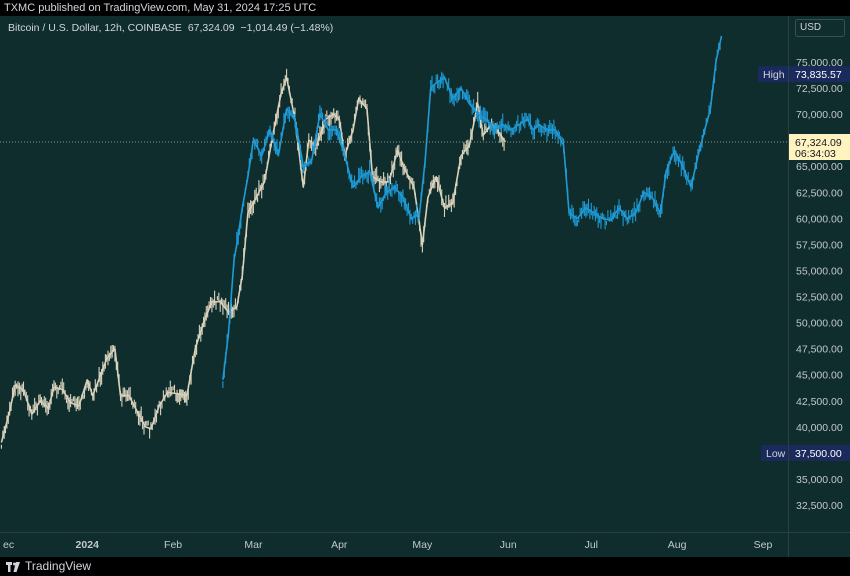  Describe the element at coordinates (58, 566) in the screenshot. I see `brand-name: TradingView` at that location.